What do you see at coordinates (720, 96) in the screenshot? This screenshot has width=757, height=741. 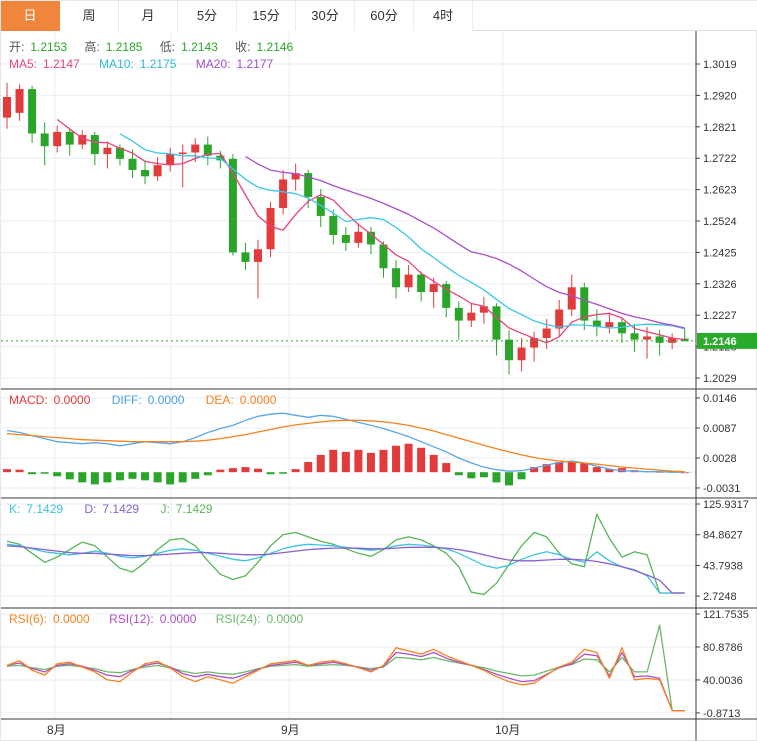 I see `y-axis-tick-label: 1.2920` at bounding box center [720, 96].